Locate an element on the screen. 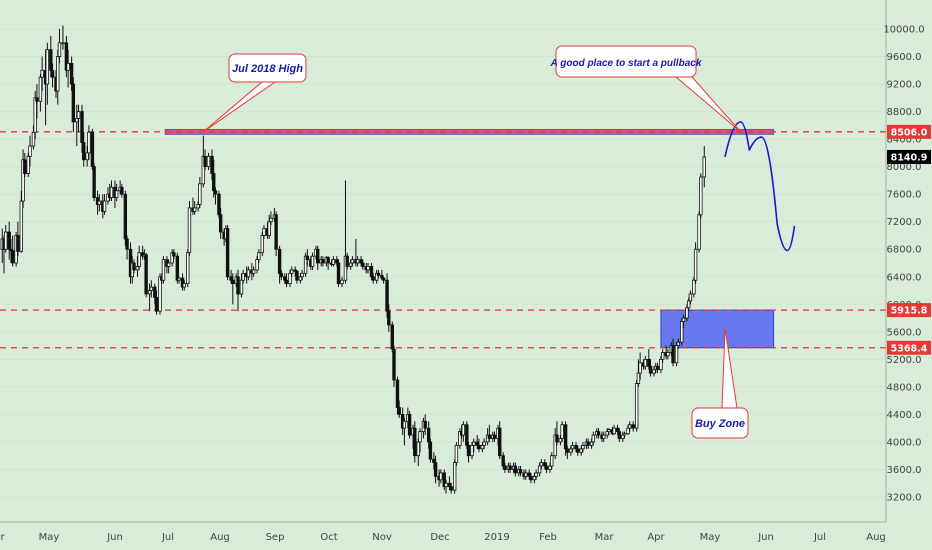 This screenshot has height=550, width=932. price-marker-label: 5915.8 is located at coordinates (909, 311).